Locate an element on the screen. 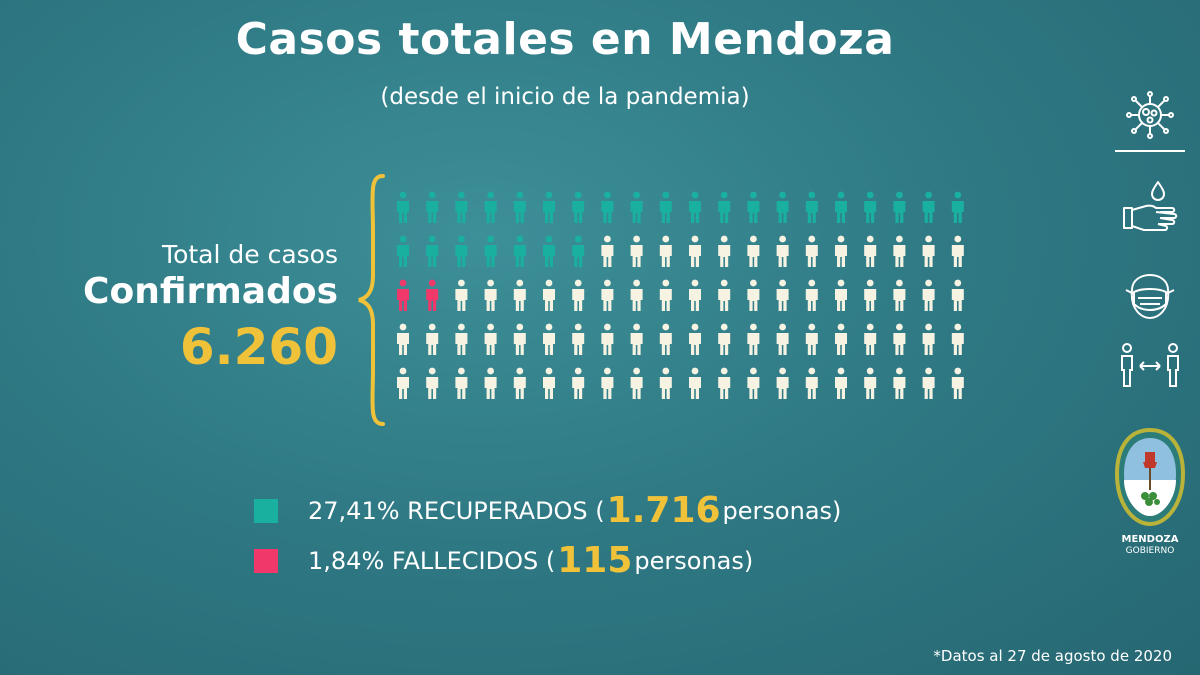  recovered-percent: 27,41% RECUPERADOS ( is located at coordinates (456, 510).